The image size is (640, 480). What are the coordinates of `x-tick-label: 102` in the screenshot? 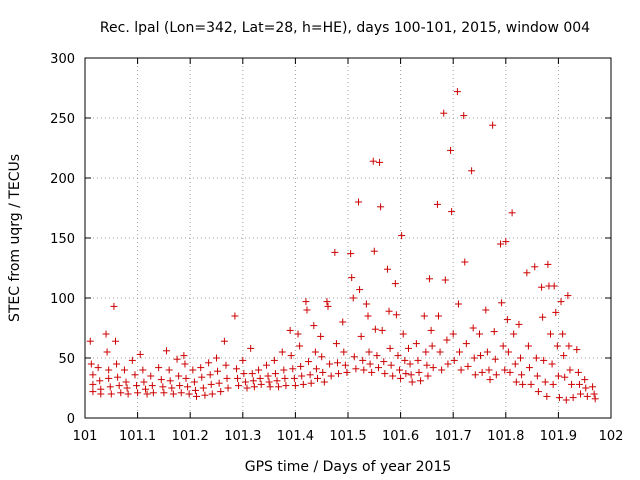 It's located at (611, 436).